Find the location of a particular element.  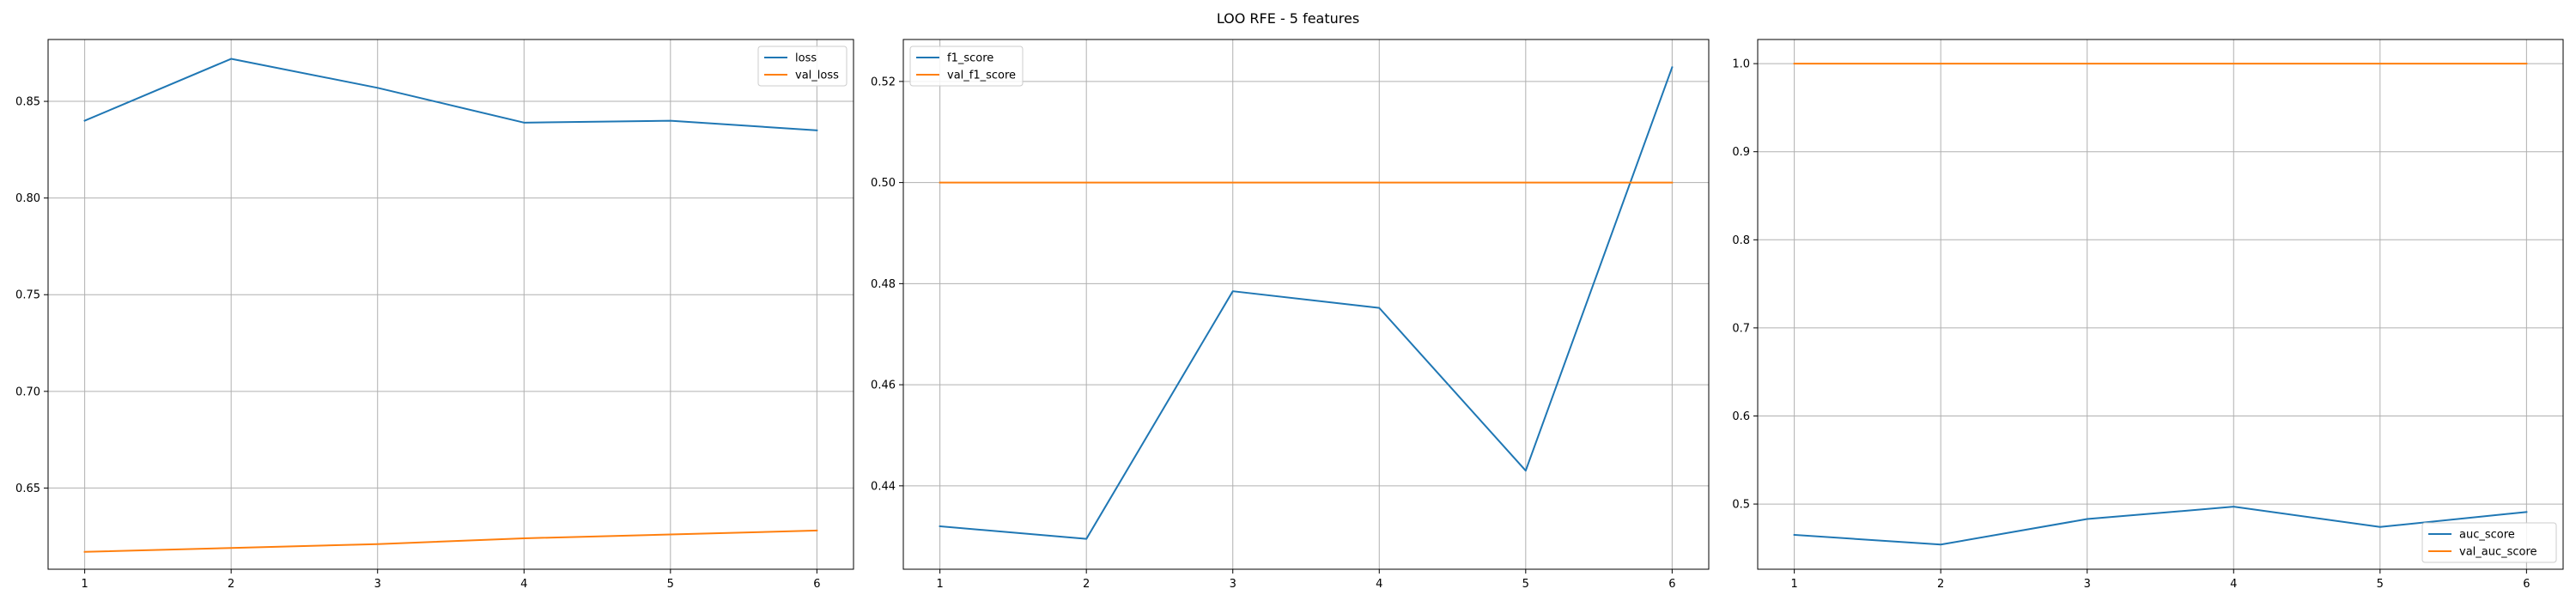

legend-label: auc_score is located at coordinates (2487, 535).